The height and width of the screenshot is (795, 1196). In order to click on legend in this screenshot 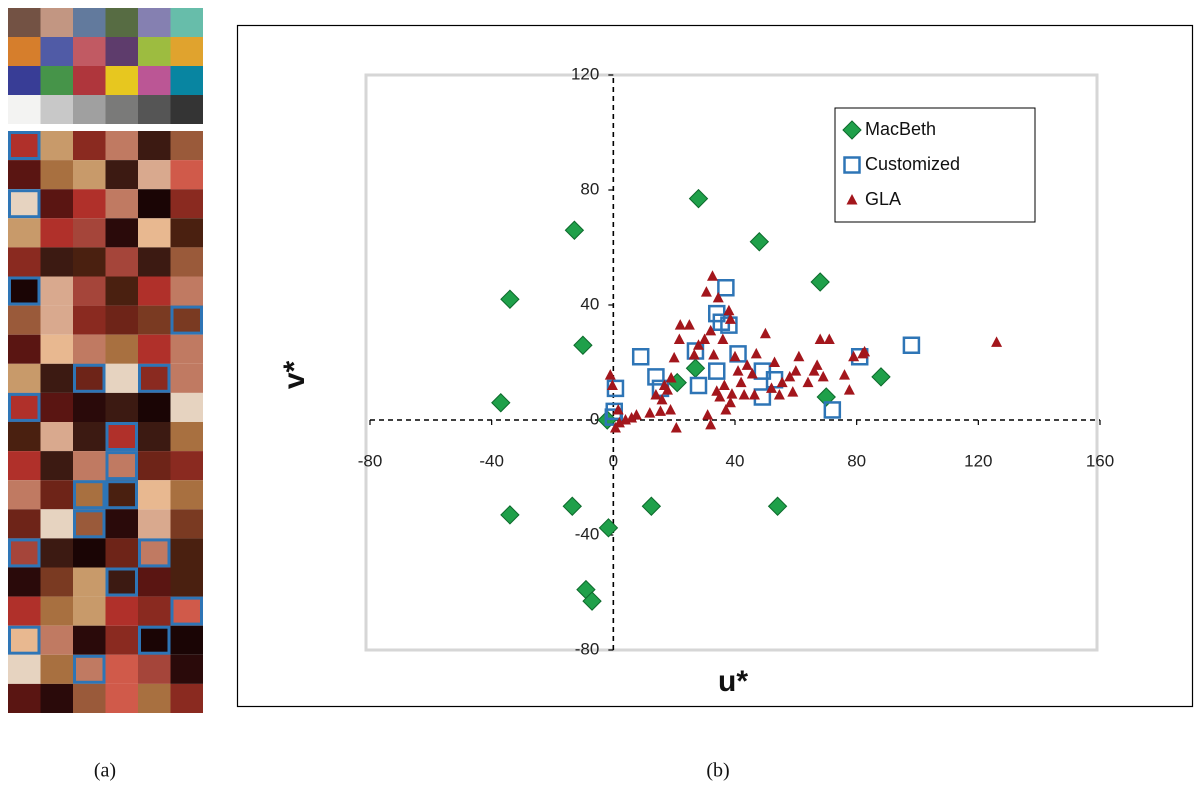, I will do `click(935, 165)`.